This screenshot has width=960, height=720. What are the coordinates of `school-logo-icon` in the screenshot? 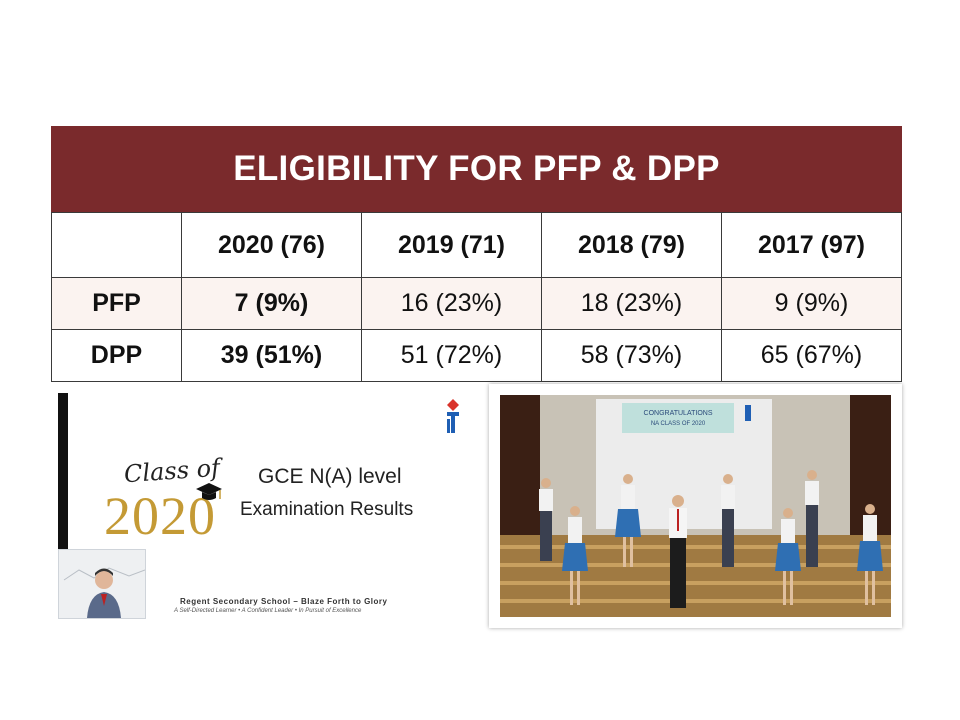 It's located at (453, 416).